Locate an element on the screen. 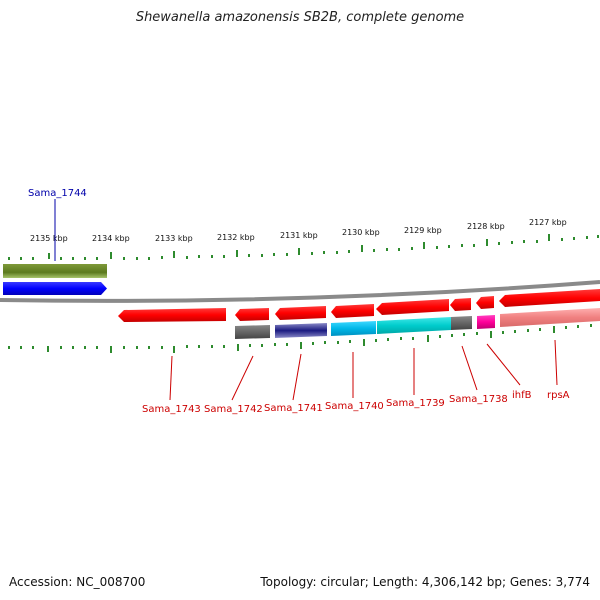  tick-label: 2128 kbp is located at coordinates (486, 226).